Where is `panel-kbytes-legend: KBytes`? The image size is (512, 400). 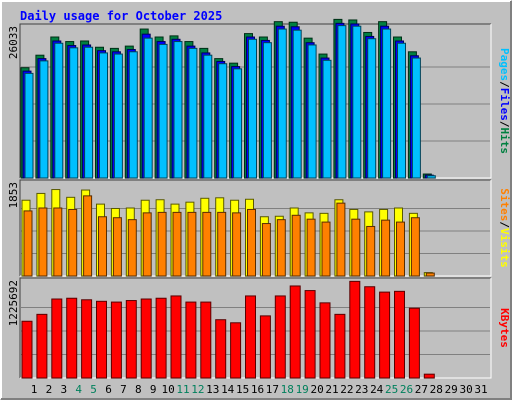 panel-kbytes-legend: KBytes is located at coordinates (504, 328).